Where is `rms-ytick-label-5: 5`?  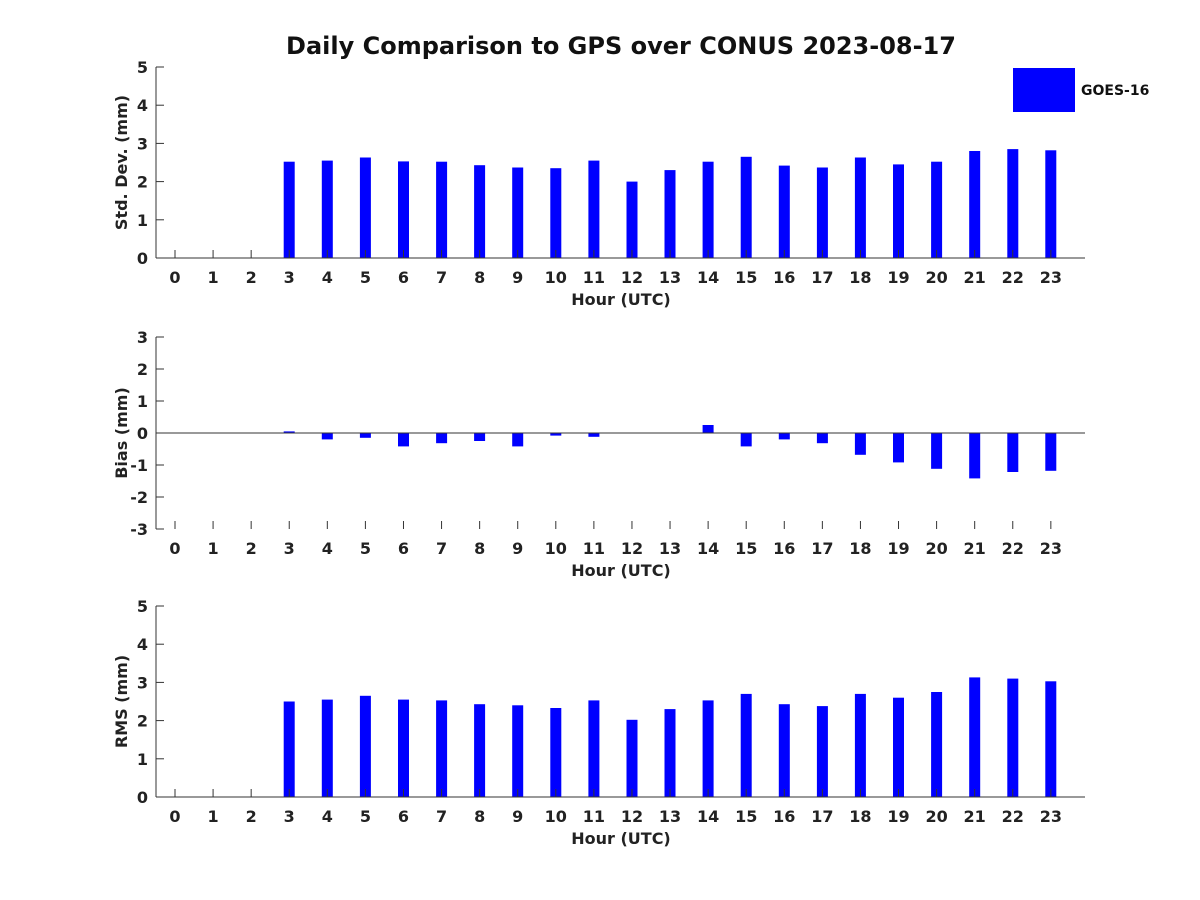
rms-ytick-label-5: 5 is located at coordinates (142, 606).